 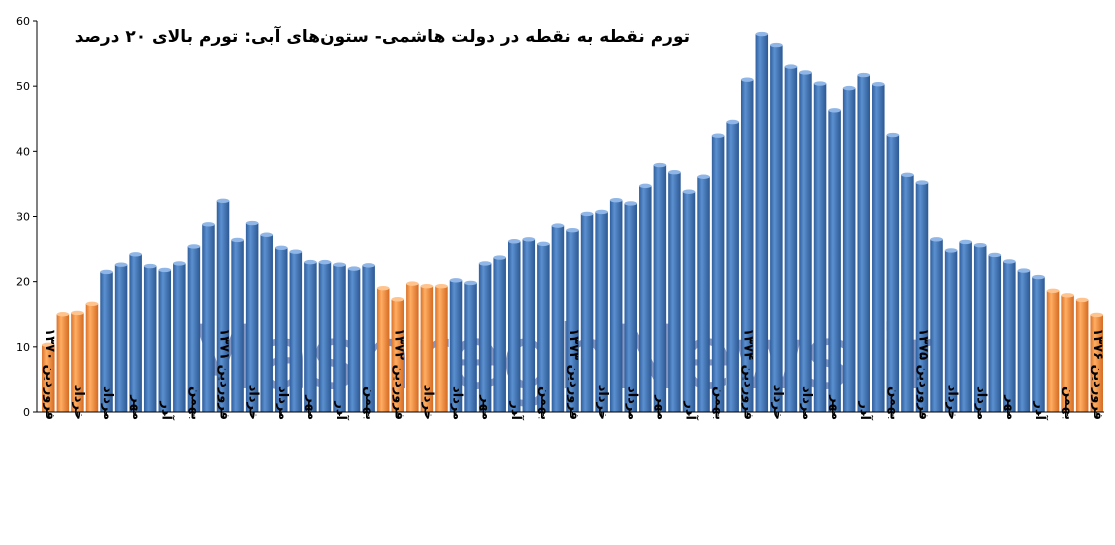 What do you see at coordinates (23, 217) in the screenshot?
I see `y-tick-label: 30` at bounding box center [23, 217].